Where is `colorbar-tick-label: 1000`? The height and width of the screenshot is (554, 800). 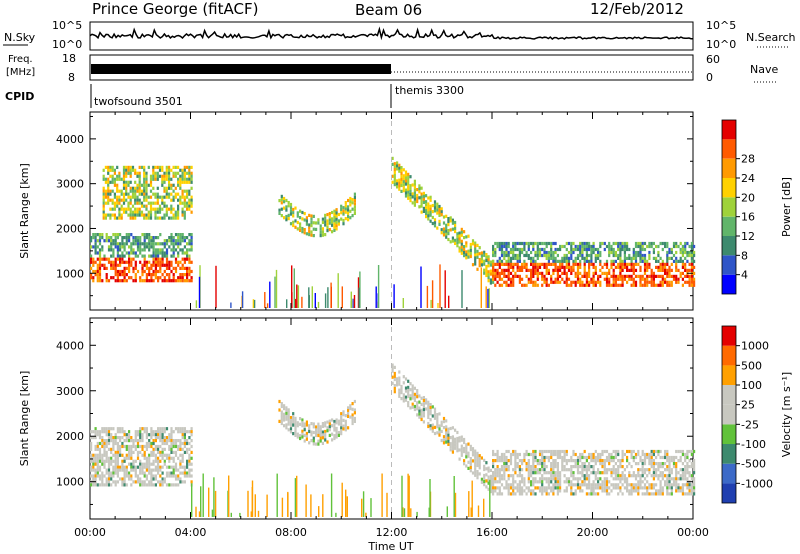
colorbar-tick-label: 1000 is located at coordinates (755, 346).